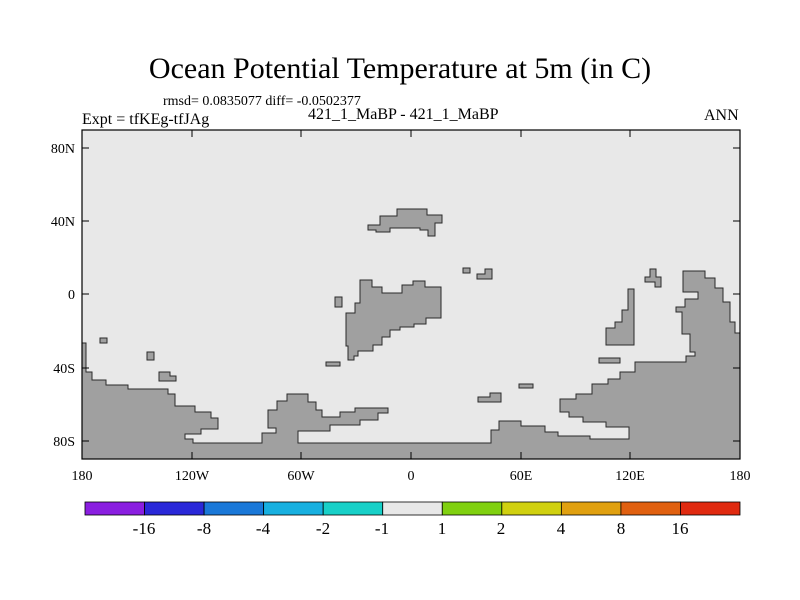 Image resolution: width=800 pixels, height=600 pixels. Describe the element at coordinates (630, 476) in the screenshot. I see `x-tick-label: 120E` at that location.